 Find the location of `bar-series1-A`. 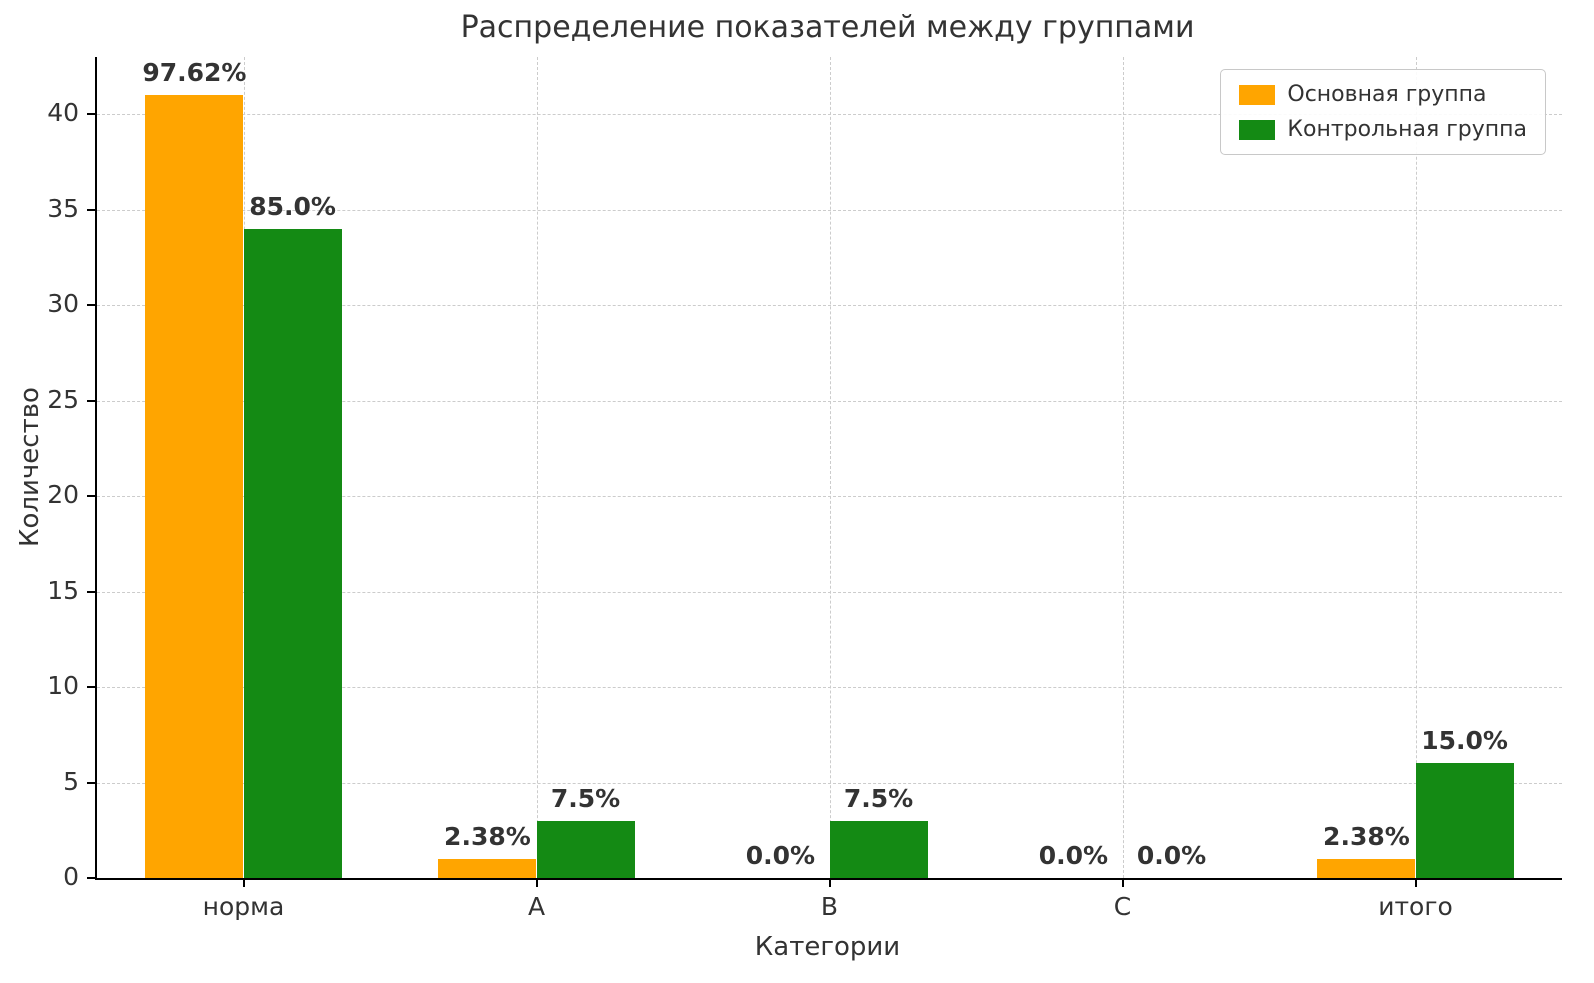

bar-series1-A is located at coordinates (487, 868).